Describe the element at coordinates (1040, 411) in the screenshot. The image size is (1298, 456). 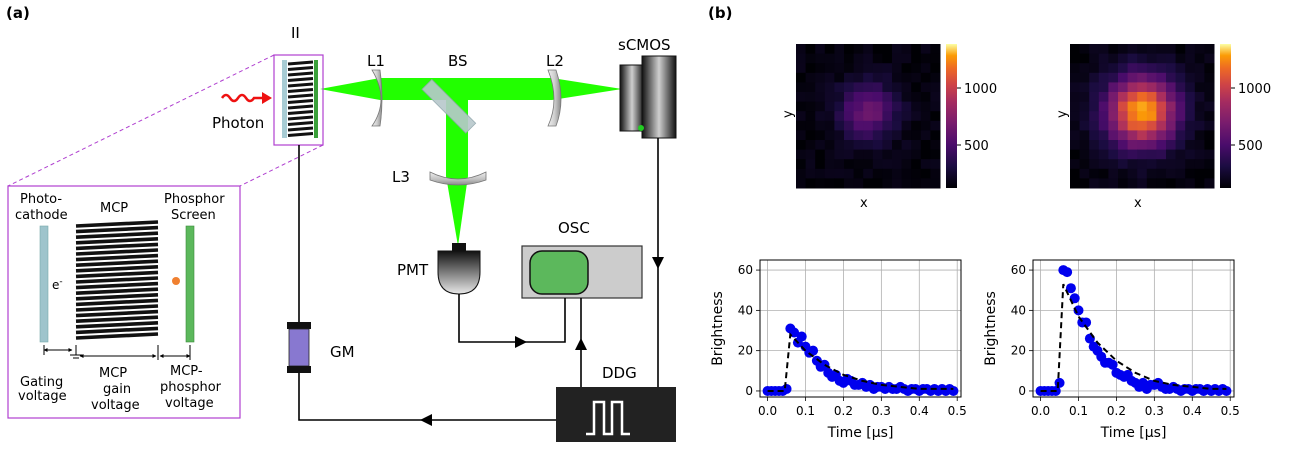
I see `x-tick-label: 0.0` at that location.